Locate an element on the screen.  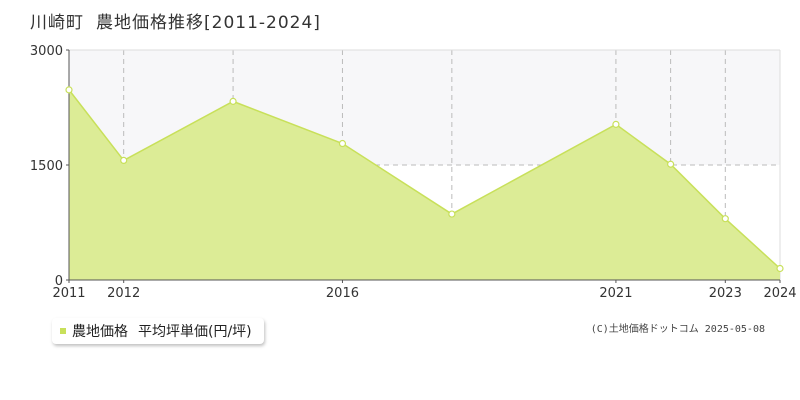
x-tick-label: 2012 is located at coordinates (123, 293).